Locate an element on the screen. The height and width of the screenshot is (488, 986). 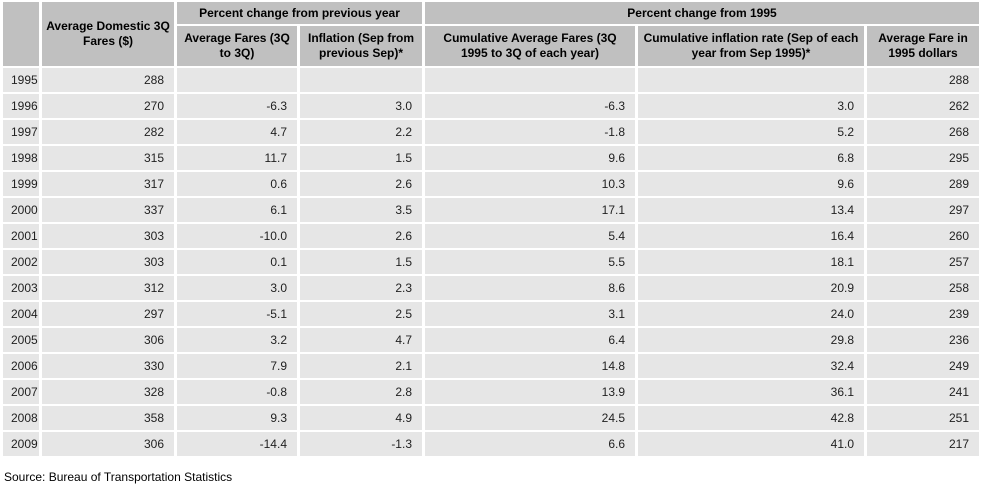
cell-cumulative-inflation: 20.9 is located at coordinates (751, 288).